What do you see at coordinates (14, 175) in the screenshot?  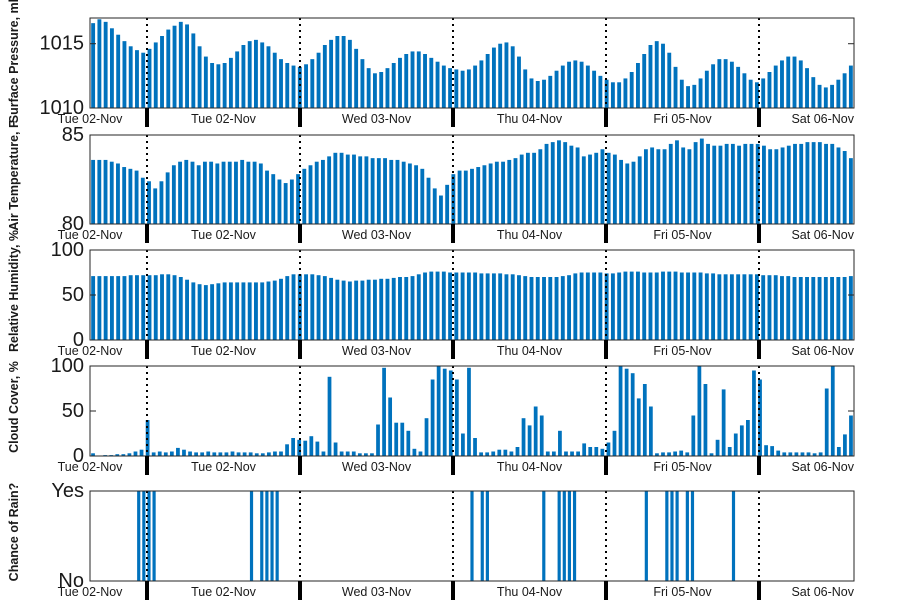 I see `y-axis-label: Air Temperature, F` at bounding box center [14, 175].